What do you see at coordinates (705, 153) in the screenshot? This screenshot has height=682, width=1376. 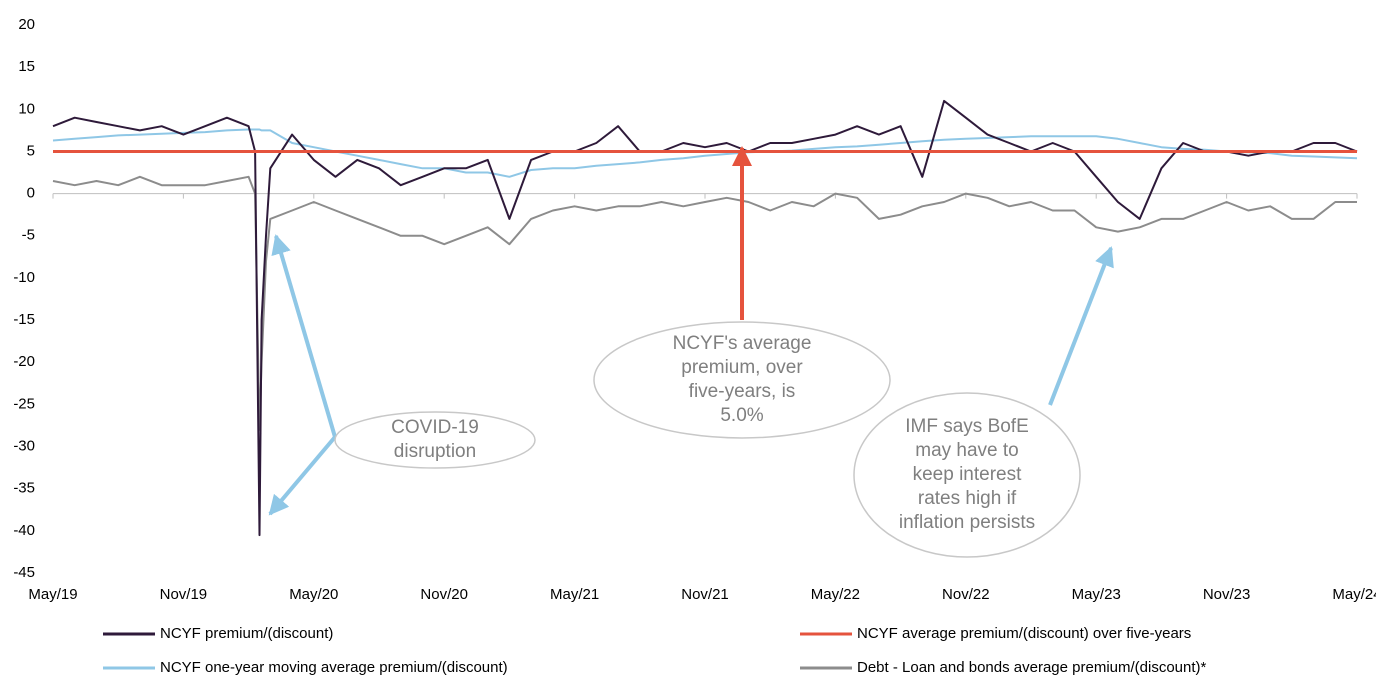 I see `series-line` at bounding box center [705, 153].